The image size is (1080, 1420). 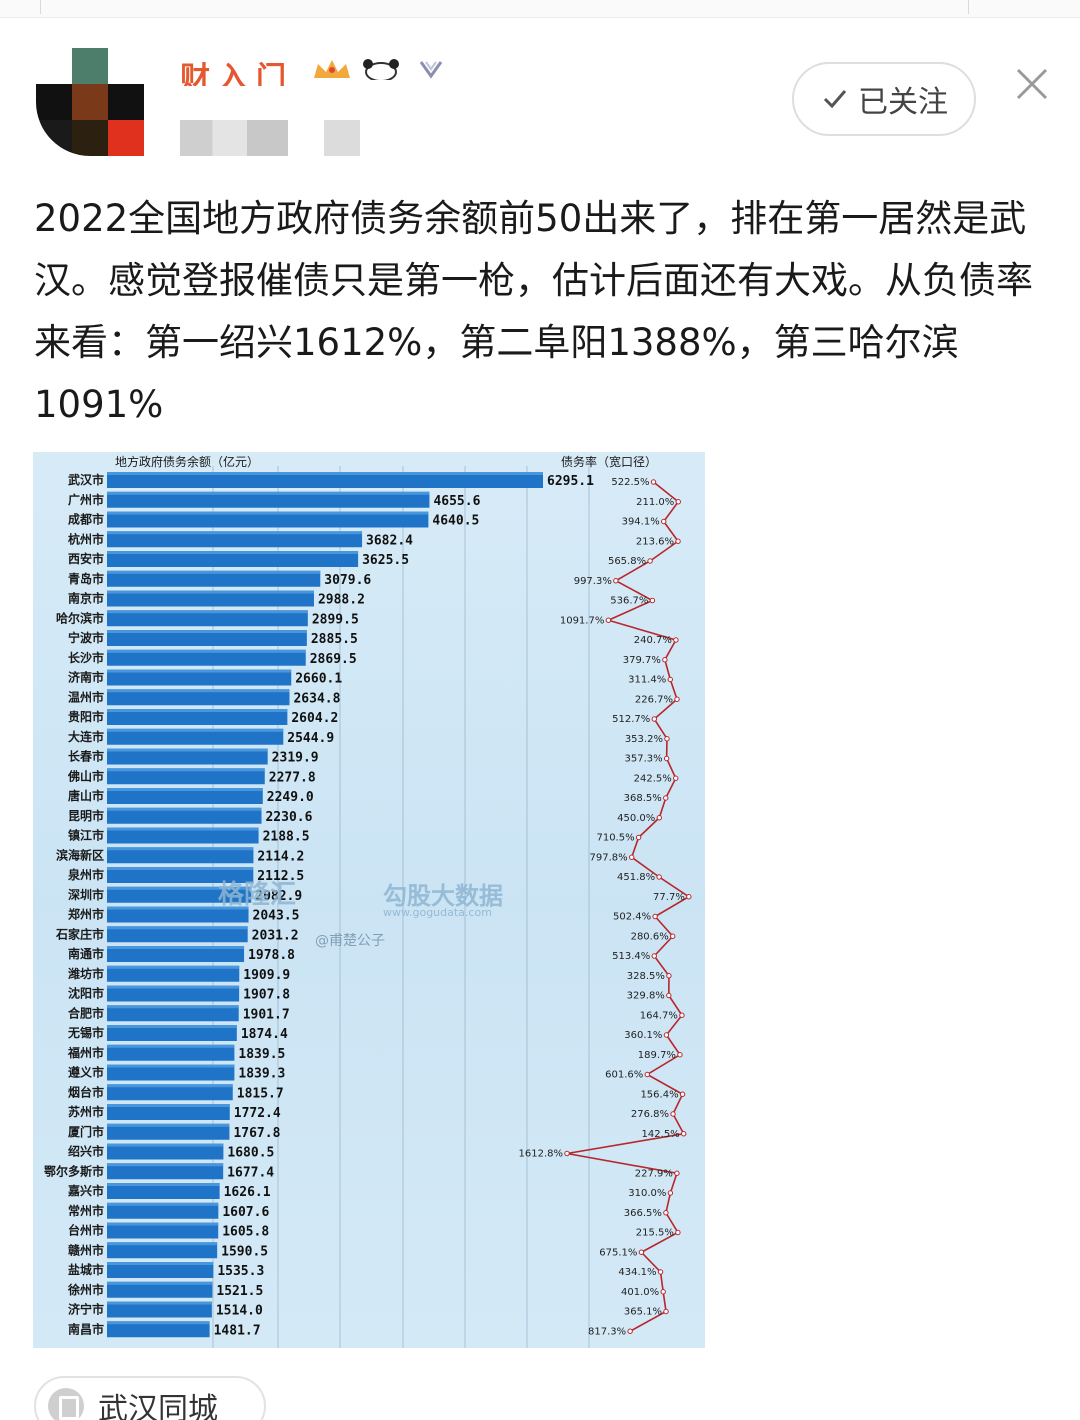 I want to click on rate-label: 434.1%, so click(x=637, y=1272).